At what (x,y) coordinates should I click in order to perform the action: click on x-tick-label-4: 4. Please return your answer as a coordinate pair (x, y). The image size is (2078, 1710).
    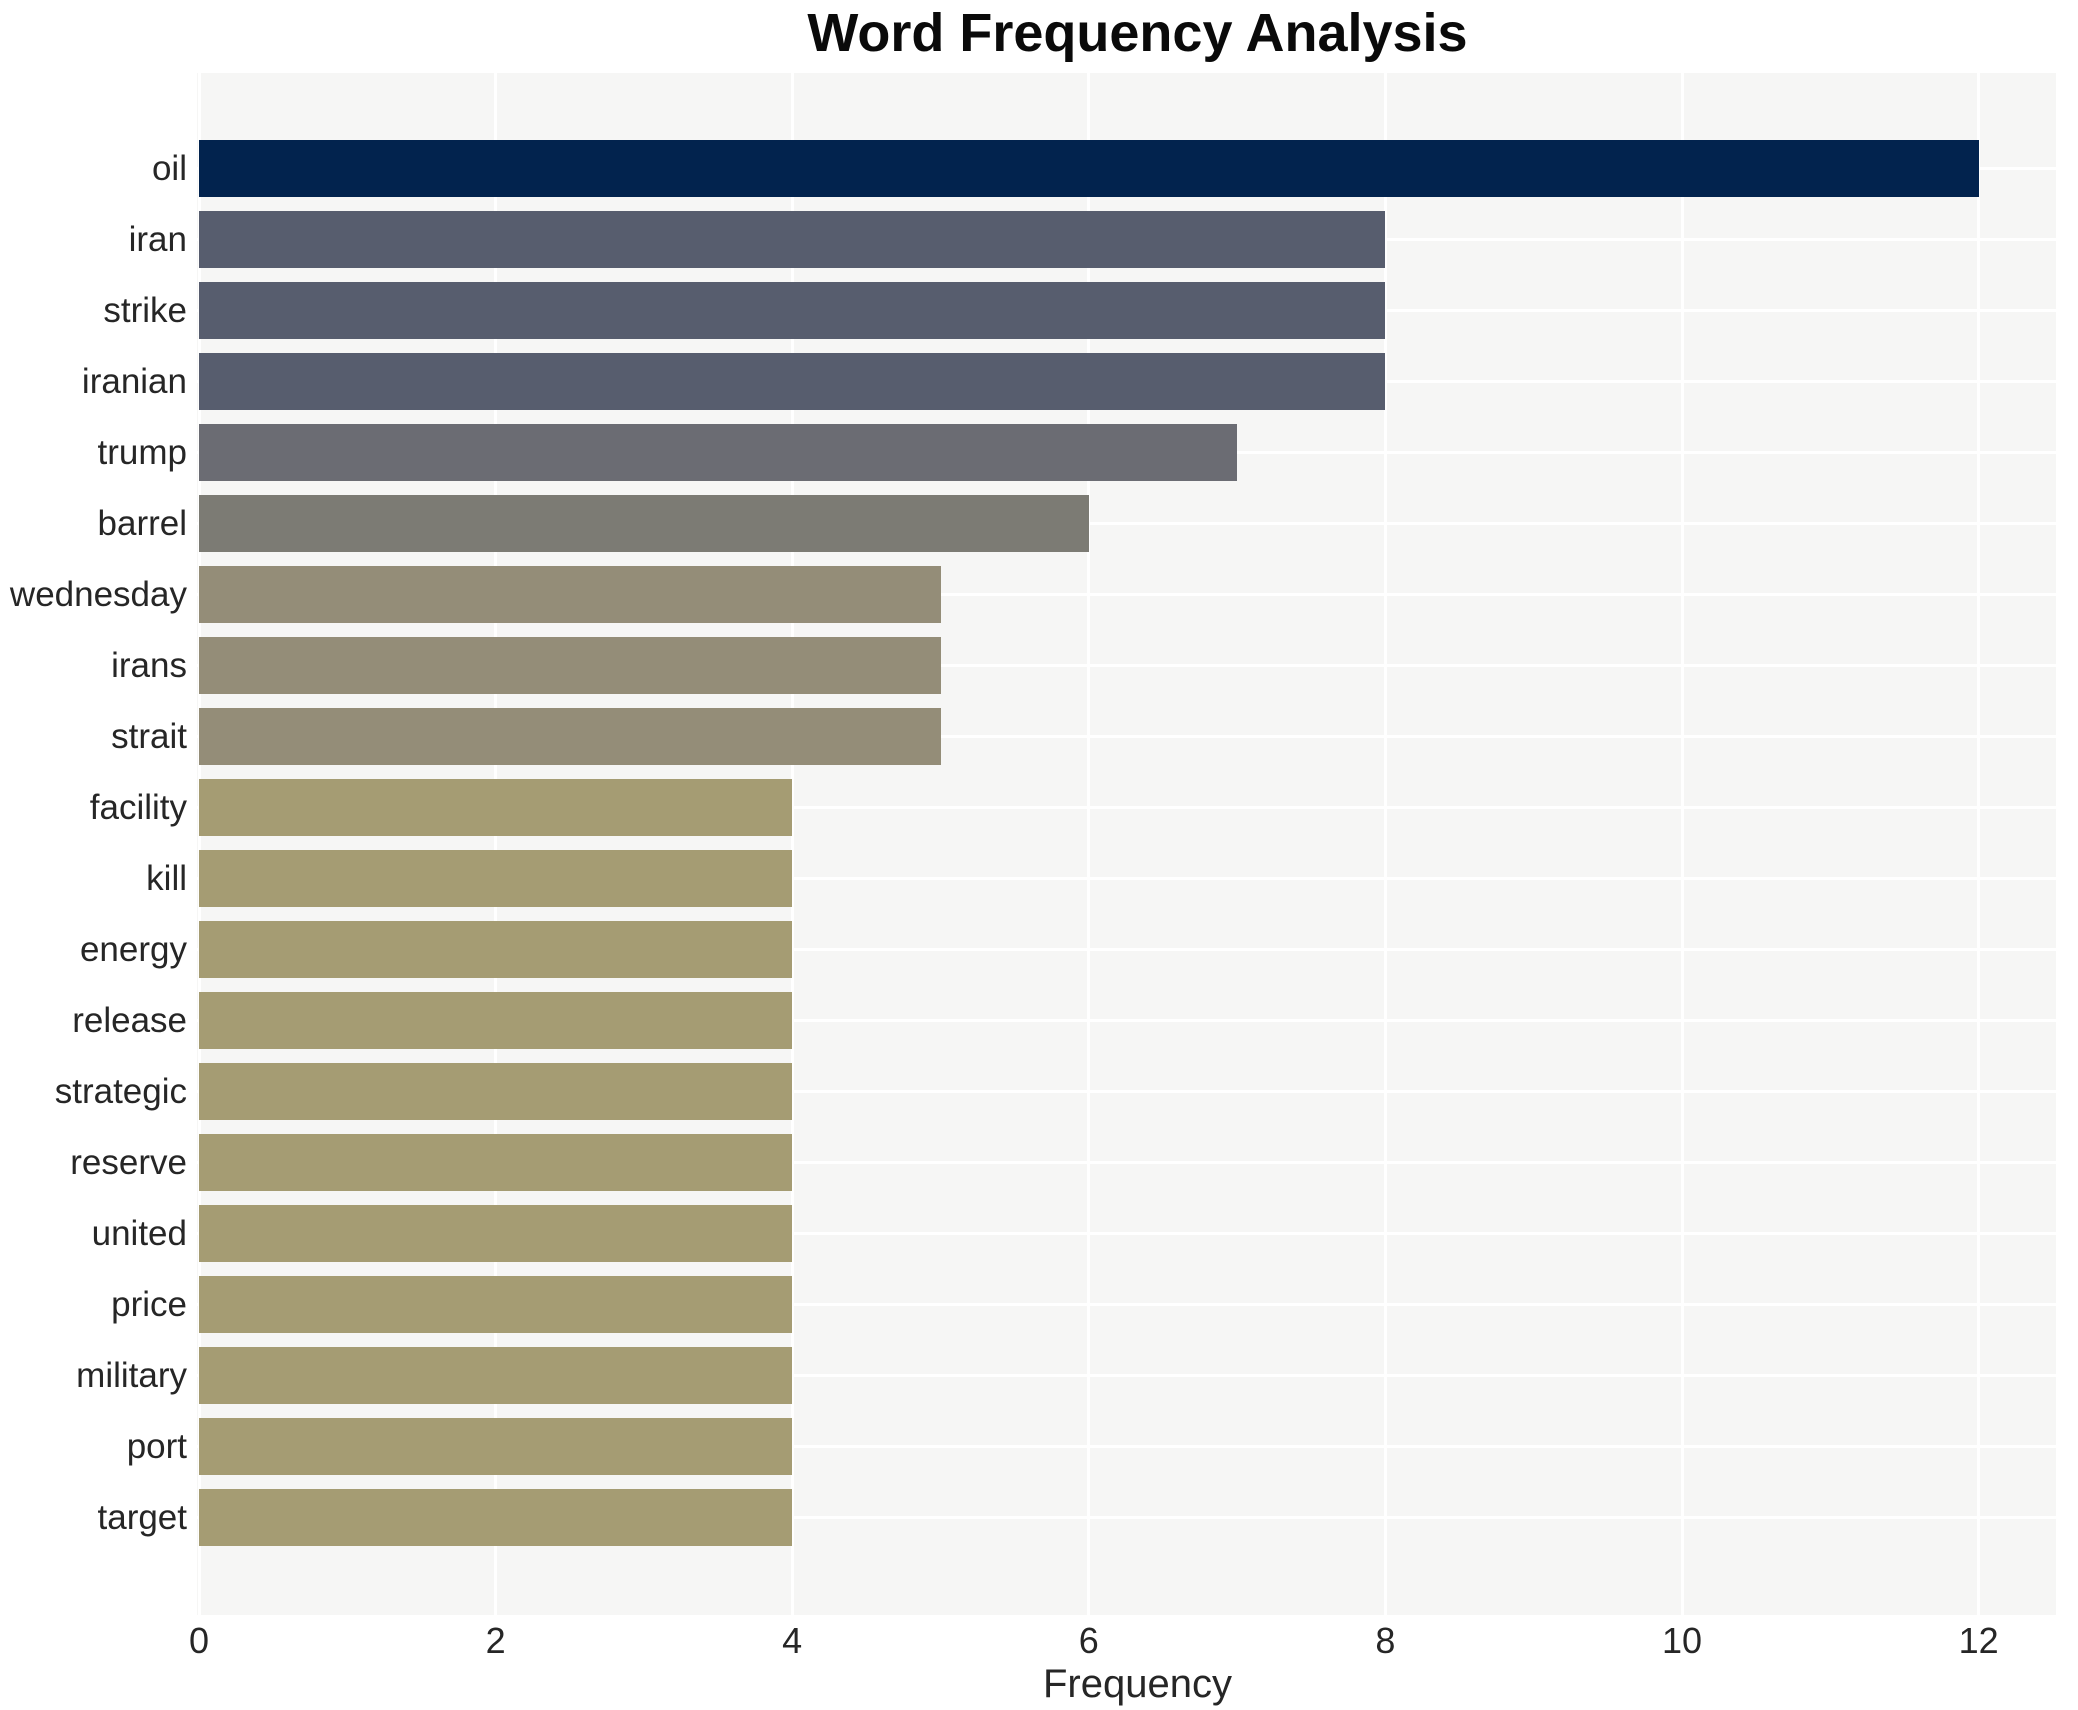
    Looking at the image, I should click on (792, 1640).